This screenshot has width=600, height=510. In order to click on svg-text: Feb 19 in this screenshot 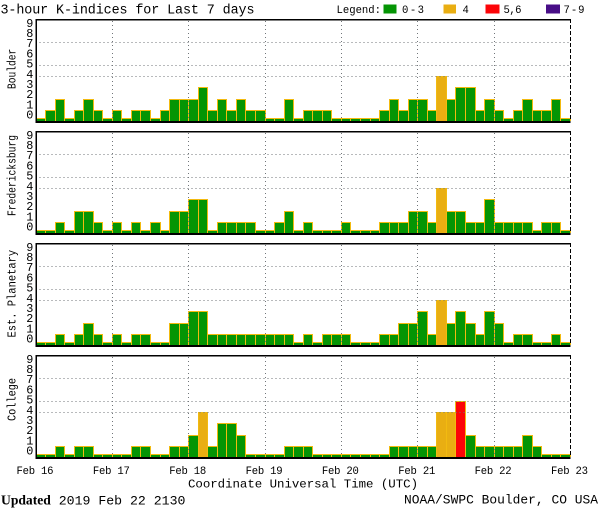, I will do `click(264, 472)`.